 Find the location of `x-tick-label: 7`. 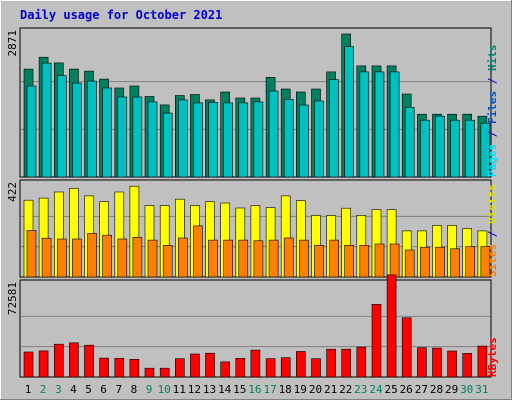

x-tick-label: 7 is located at coordinates (118, 389).